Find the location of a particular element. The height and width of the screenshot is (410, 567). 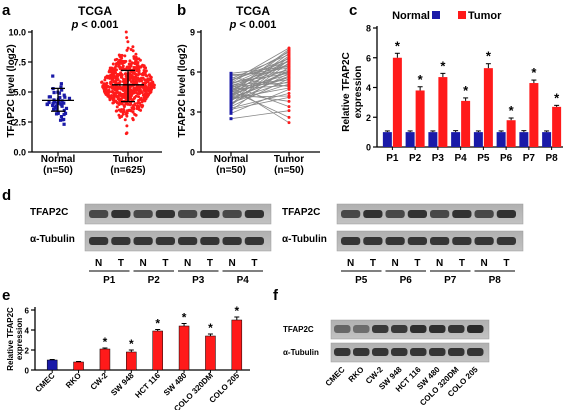

panel-b-pvalue: p < 0.001 is located at coordinates (253, 25).